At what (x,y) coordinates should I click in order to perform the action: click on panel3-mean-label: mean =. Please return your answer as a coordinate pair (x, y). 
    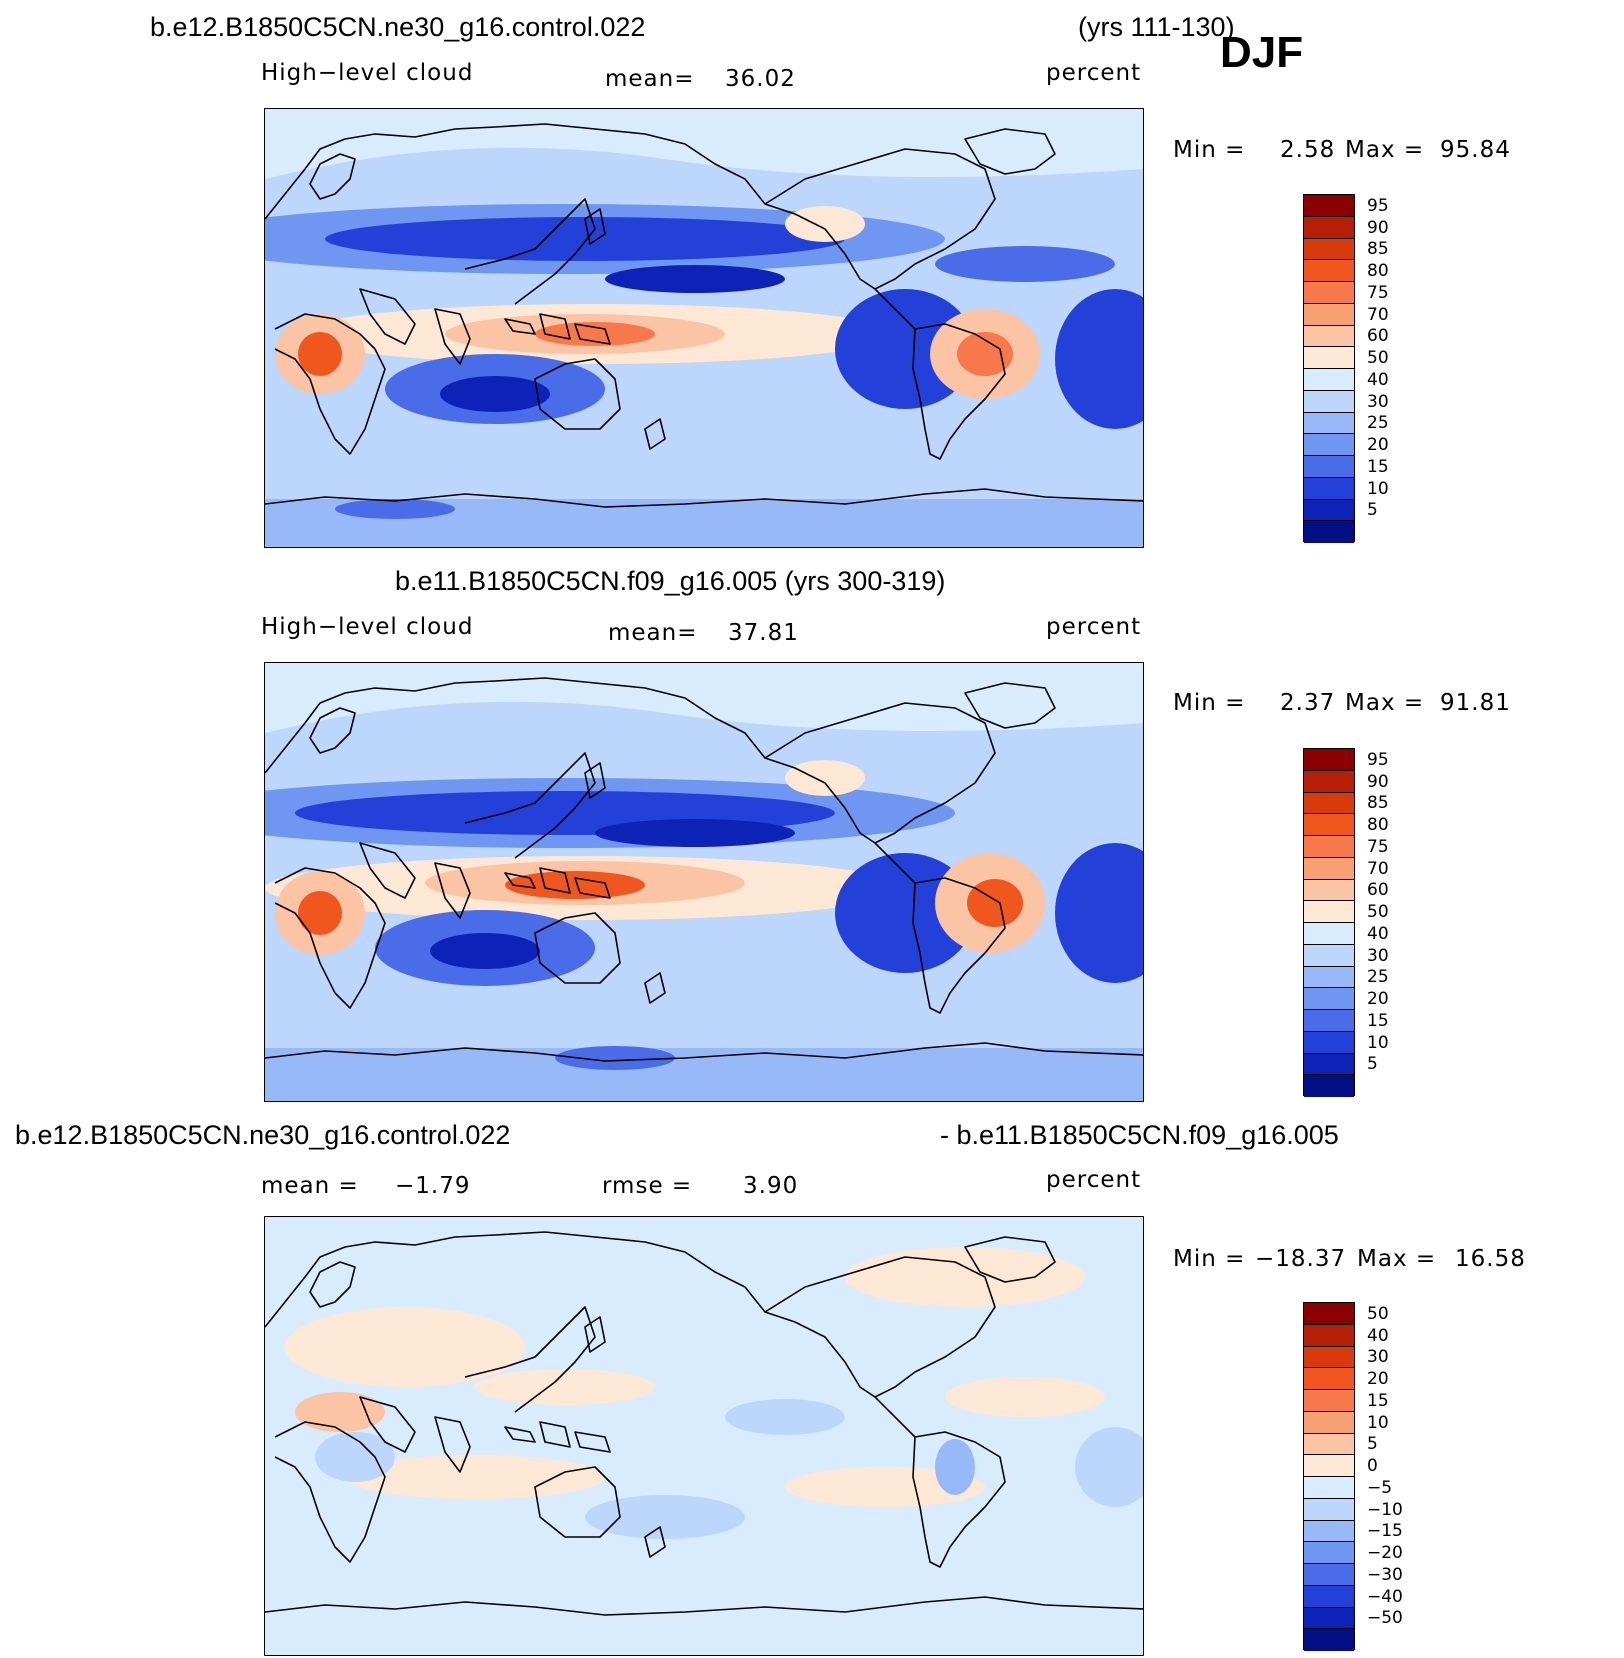
    Looking at the image, I should click on (310, 1186).